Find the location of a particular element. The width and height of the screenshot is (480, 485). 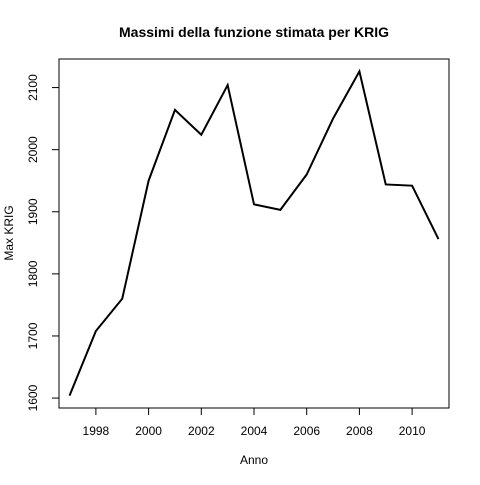

x-axis-title: Anno is located at coordinates (254, 460).